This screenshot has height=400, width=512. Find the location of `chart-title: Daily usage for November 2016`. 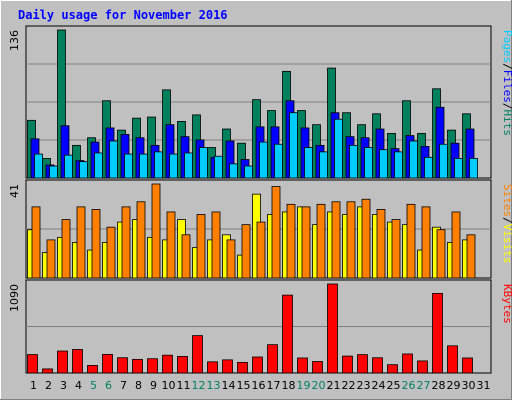

chart-title: Daily usage for November 2016 is located at coordinates (123, 15).